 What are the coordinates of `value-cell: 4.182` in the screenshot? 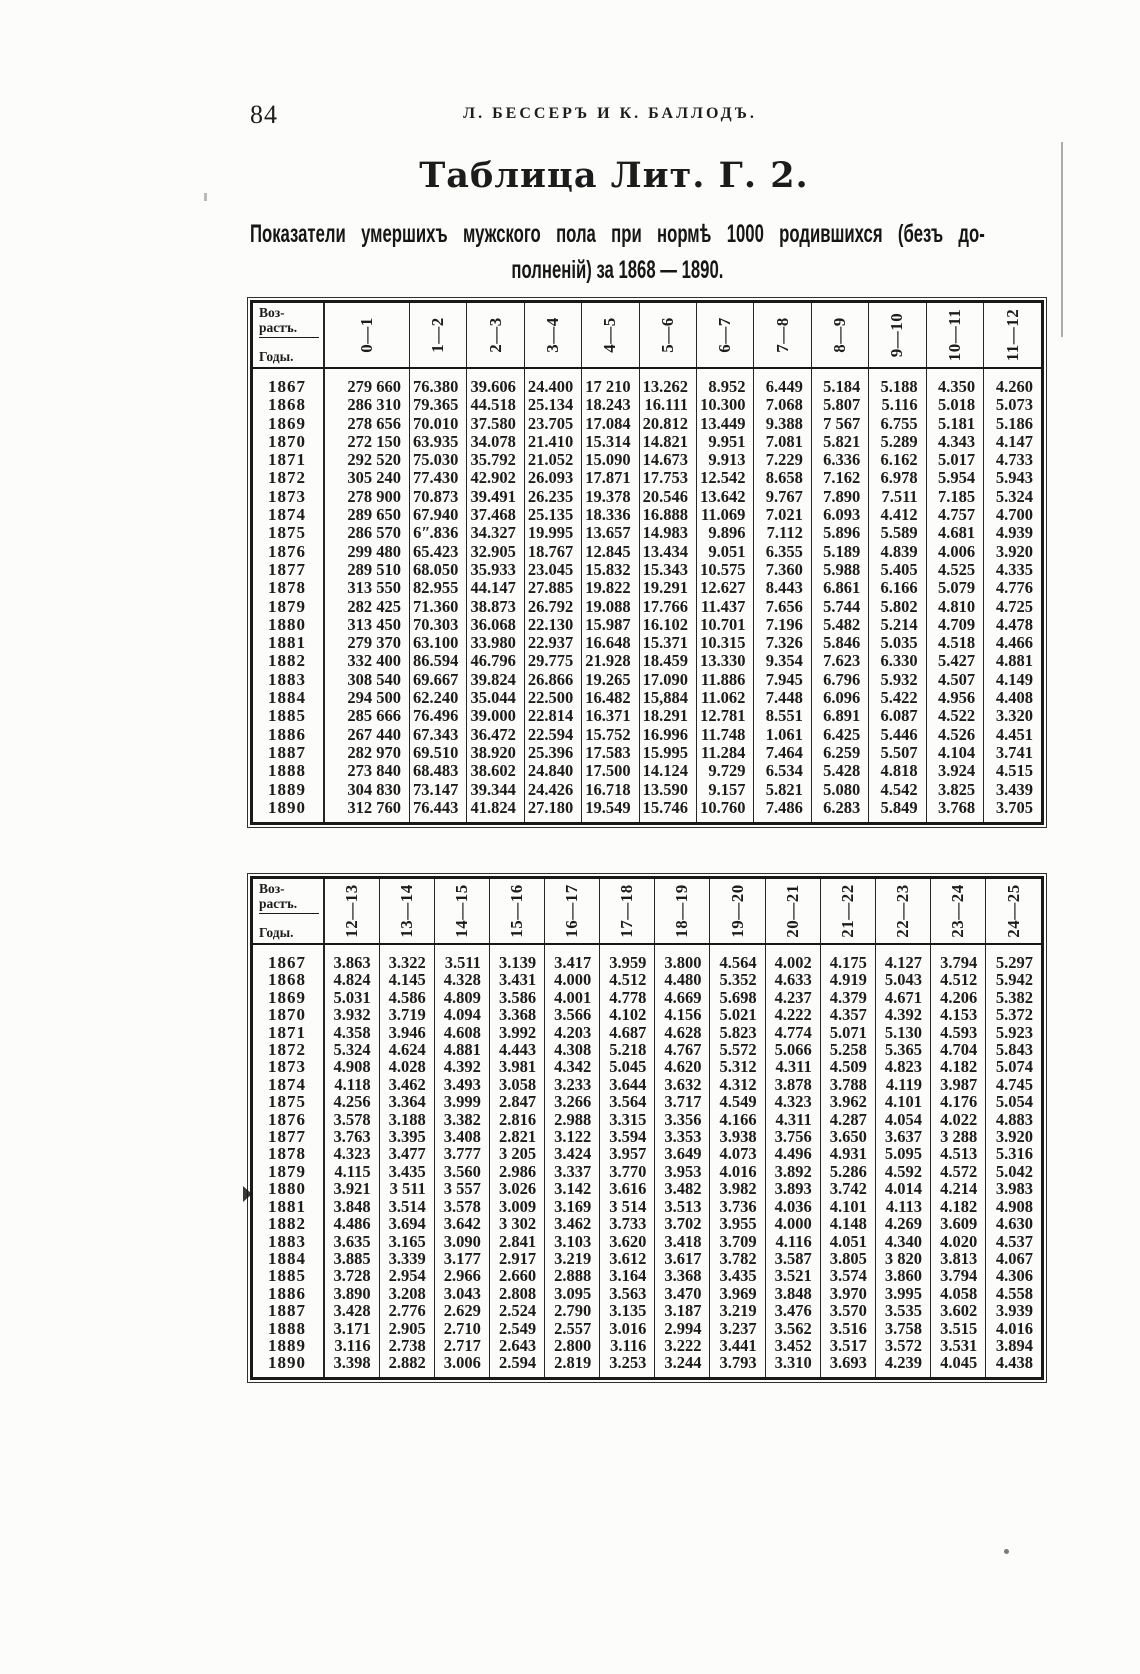 It's located at (958, 1067).